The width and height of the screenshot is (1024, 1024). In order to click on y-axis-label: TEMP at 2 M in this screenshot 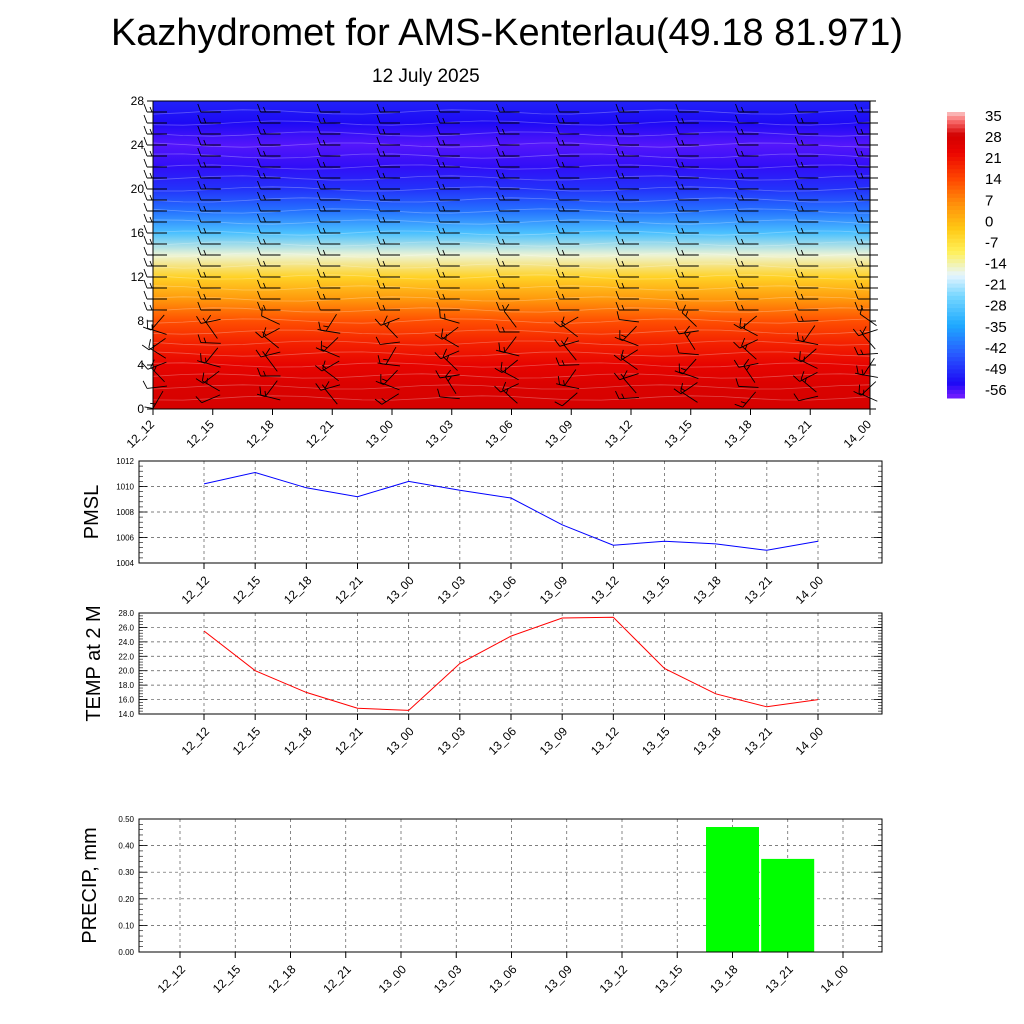, I will do `click(94, 663)`.